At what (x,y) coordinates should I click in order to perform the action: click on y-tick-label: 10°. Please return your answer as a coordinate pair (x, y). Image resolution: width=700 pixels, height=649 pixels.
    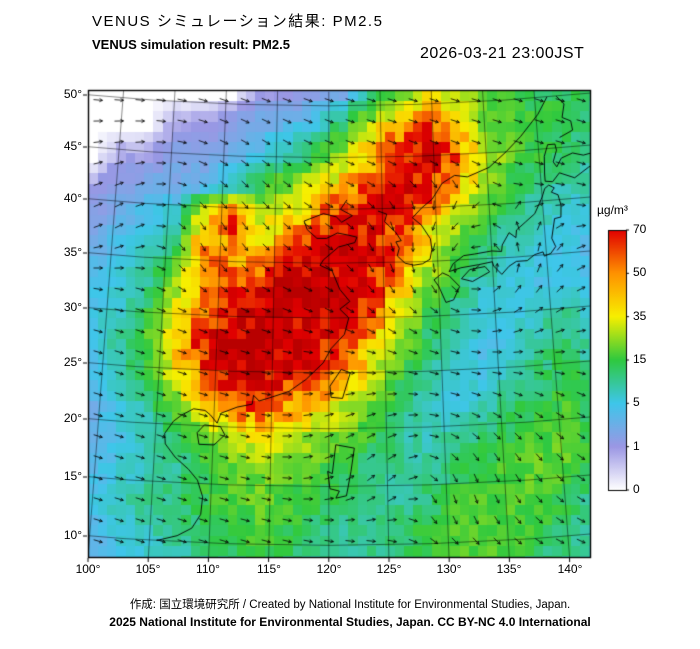
    Looking at the image, I should click on (72, 535).